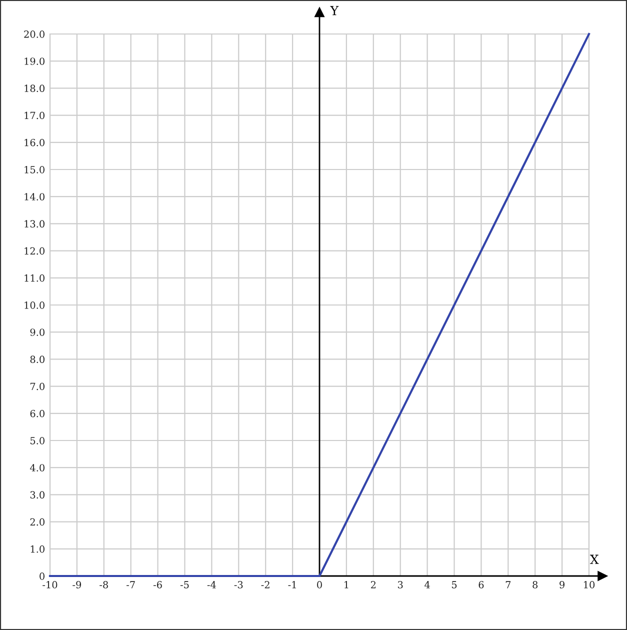  I want to click on x-tick-label: 2, so click(373, 584).